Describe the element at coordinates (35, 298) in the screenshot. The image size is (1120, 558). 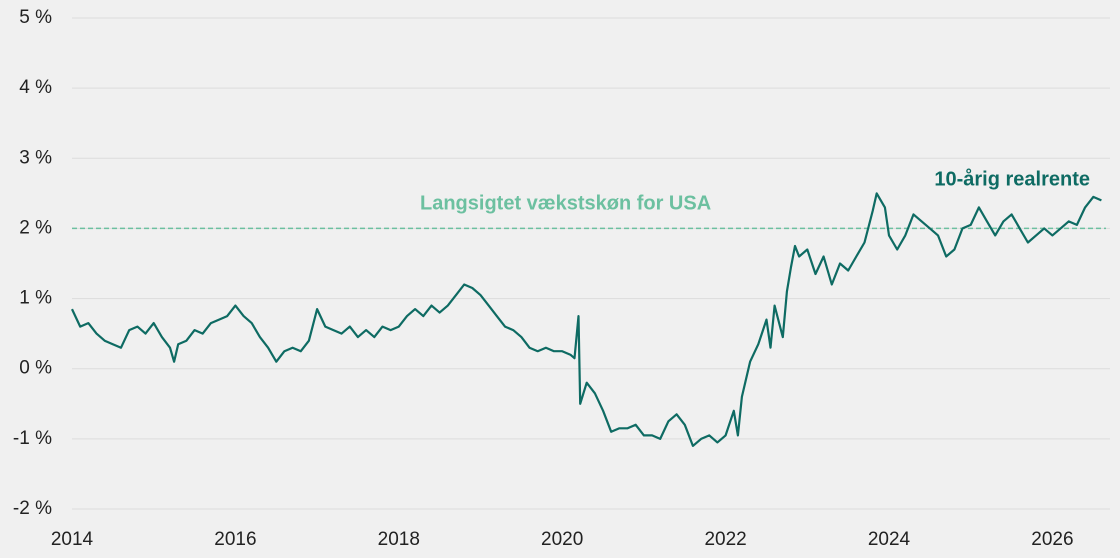
I see `y-tick-label: 1 %` at that location.